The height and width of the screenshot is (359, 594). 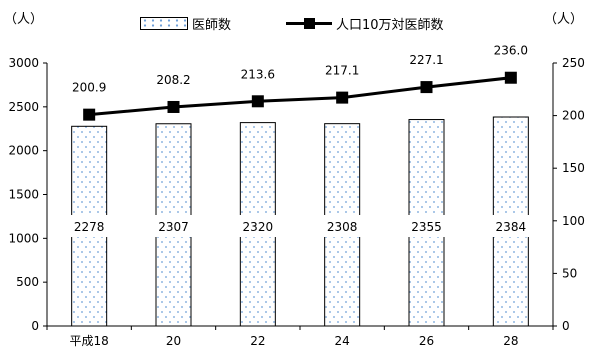 What do you see at coordinates (566, 326) in the screenshot?
I see `right-tick-label: 0` at bounding box center [566, 326].